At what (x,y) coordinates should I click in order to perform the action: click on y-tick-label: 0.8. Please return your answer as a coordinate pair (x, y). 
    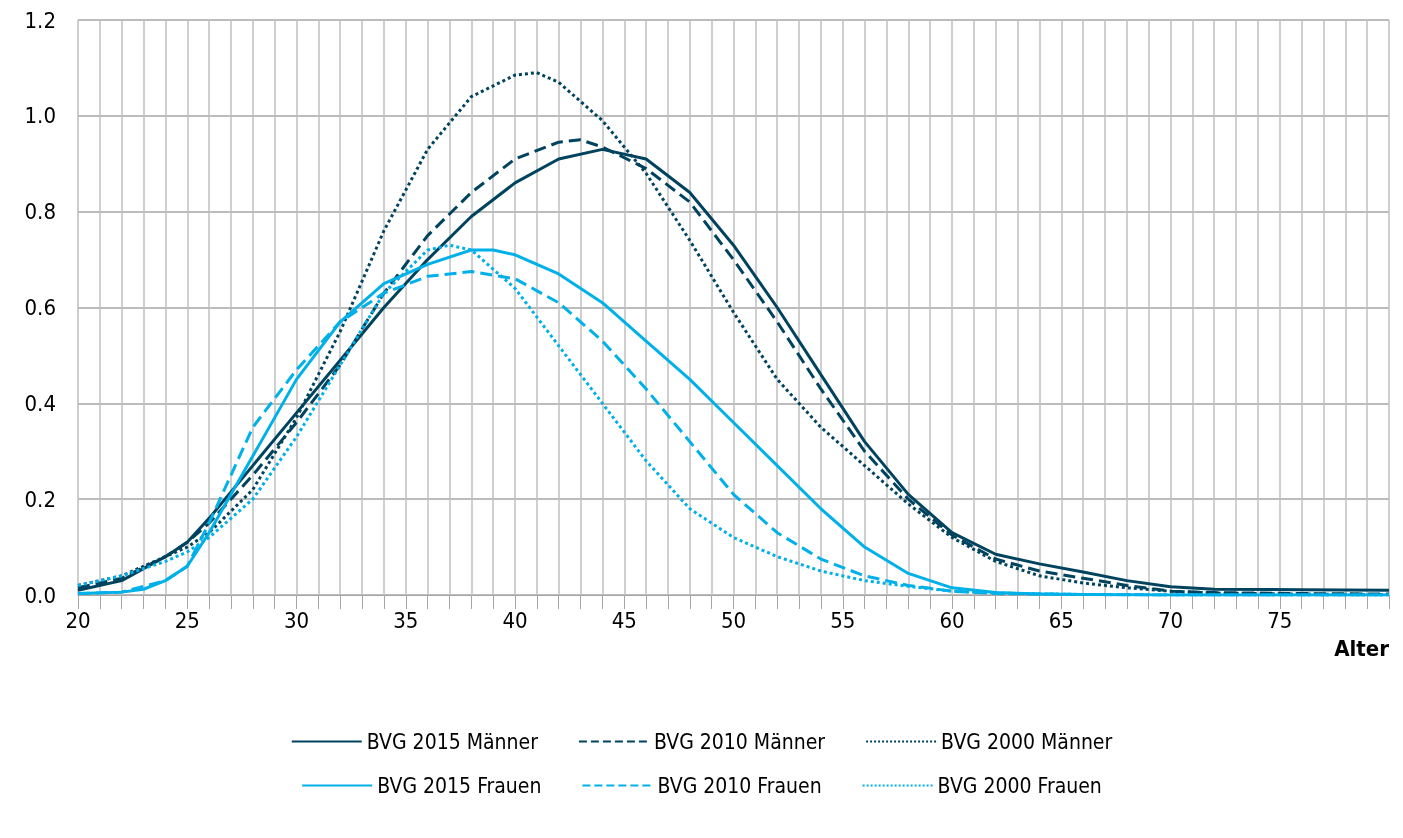
    Looking at the image, I should click on (40, 212).